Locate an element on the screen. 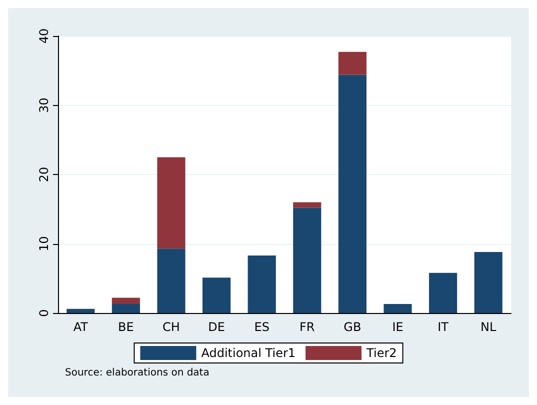 The height and width of the screenshot is (405, 537). y-tick-label: 10 is located at coordinates (44, 244).